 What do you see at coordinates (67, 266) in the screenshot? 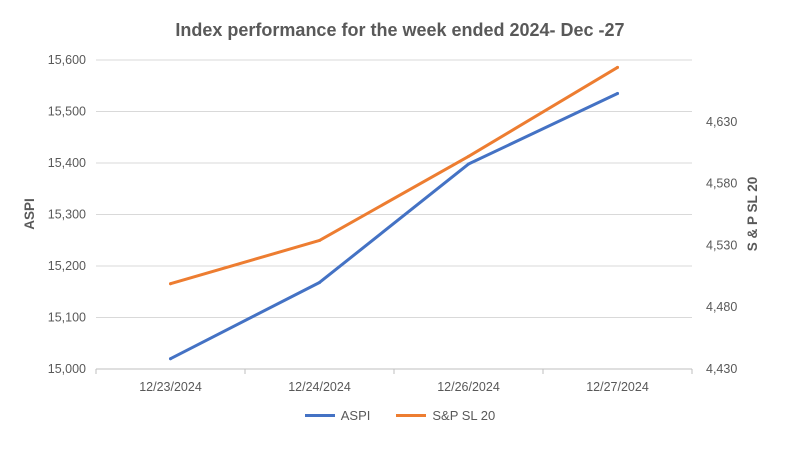
I see `y-tick-label: 15,200` at bounding box center [67, 266].